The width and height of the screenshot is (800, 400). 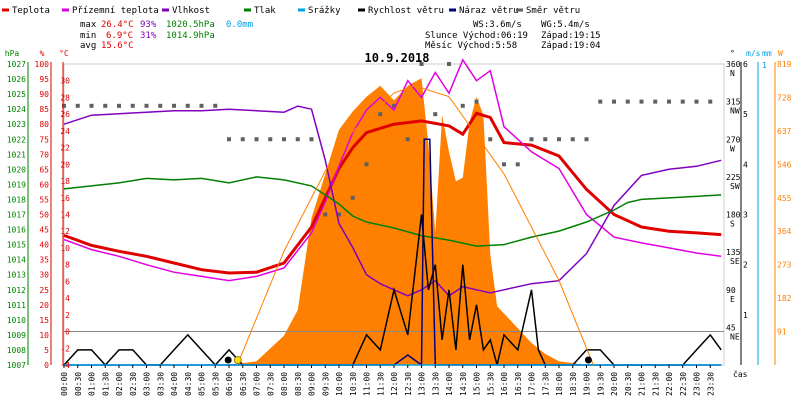 I want to click on stat-min-hum: 31%, so click(x=148, y=36).